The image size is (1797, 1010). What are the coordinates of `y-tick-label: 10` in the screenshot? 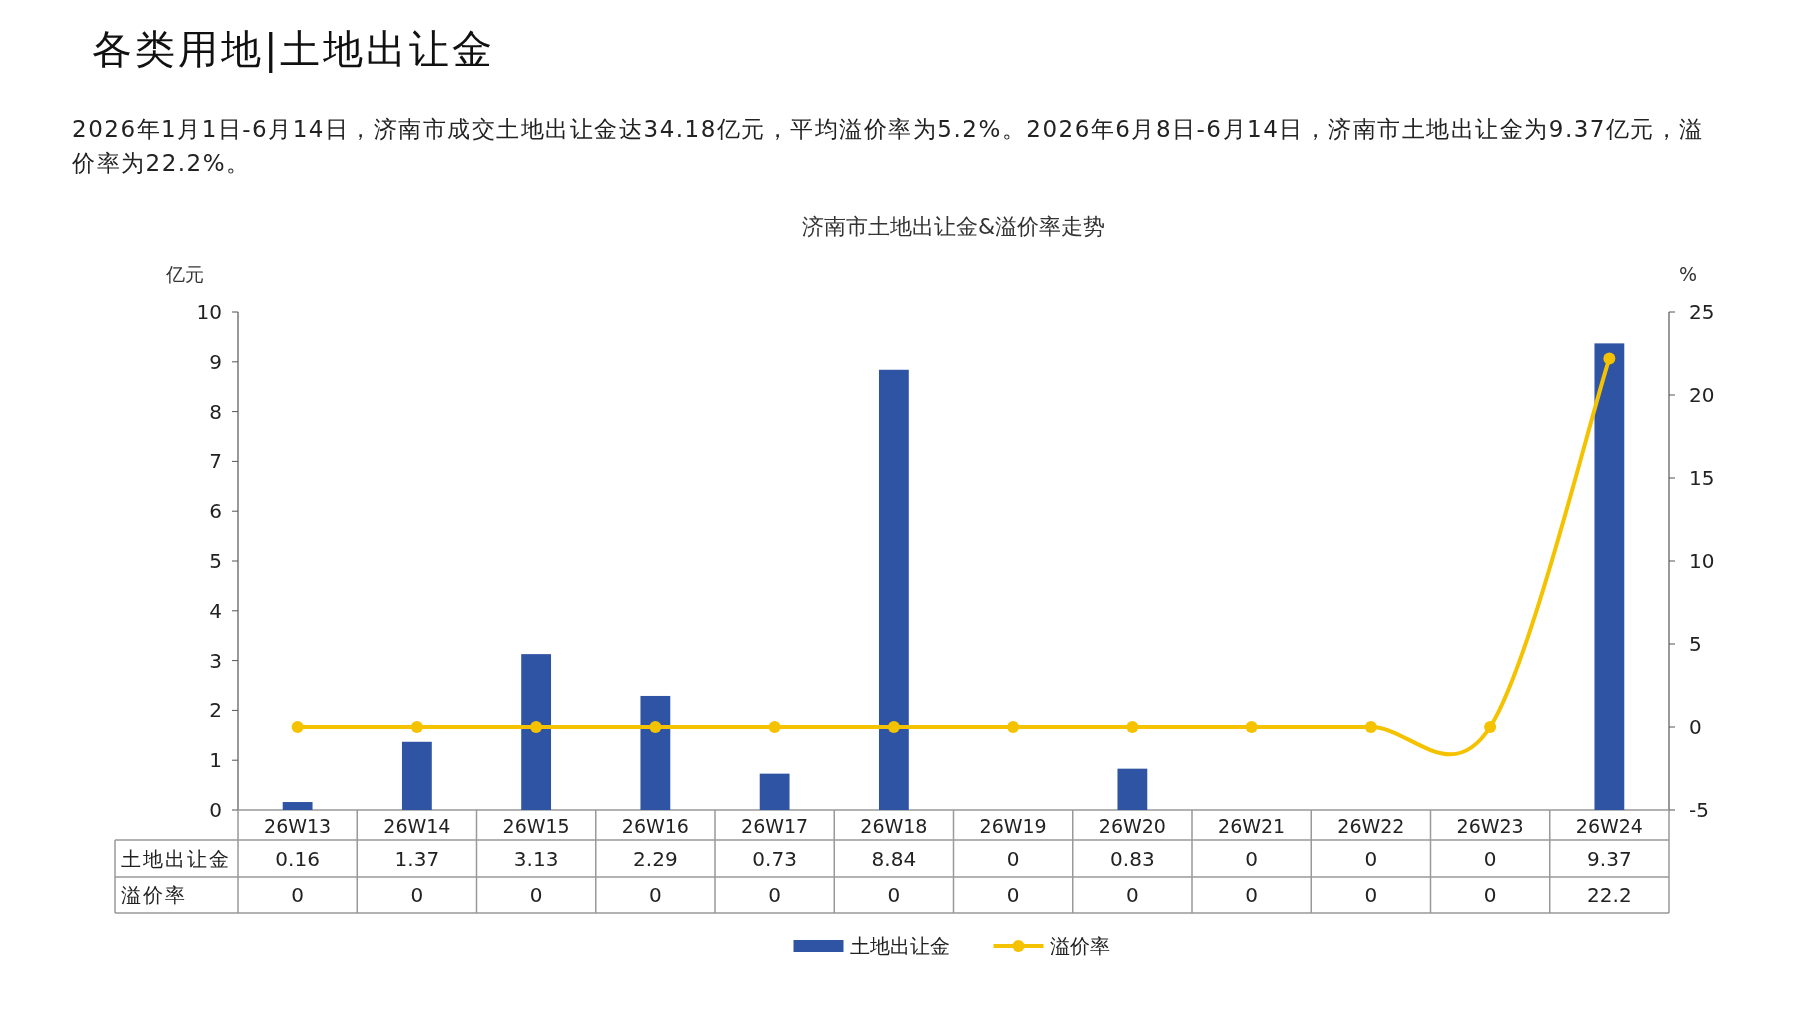 It's located at (209, 312).